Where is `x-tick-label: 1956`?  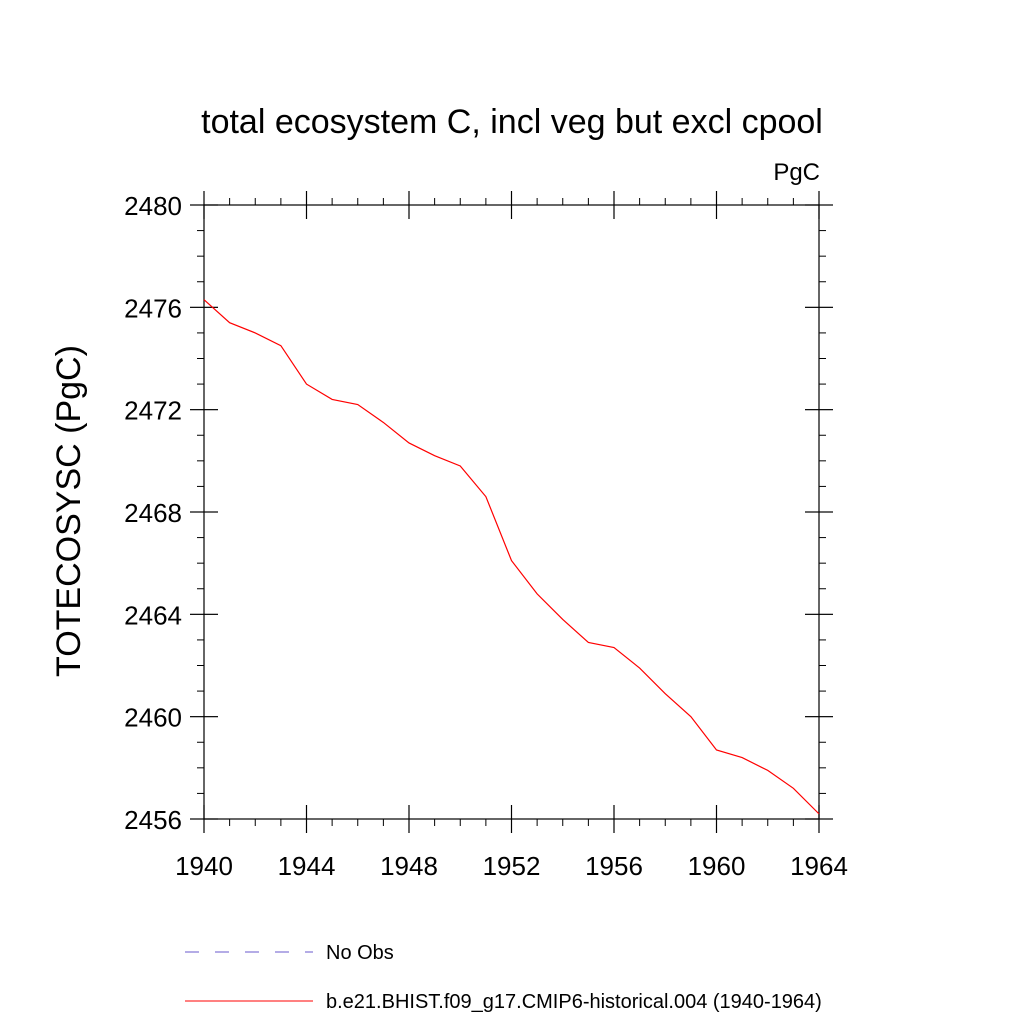 x-tick-label: 1956 is located at coordinates (614, 866).